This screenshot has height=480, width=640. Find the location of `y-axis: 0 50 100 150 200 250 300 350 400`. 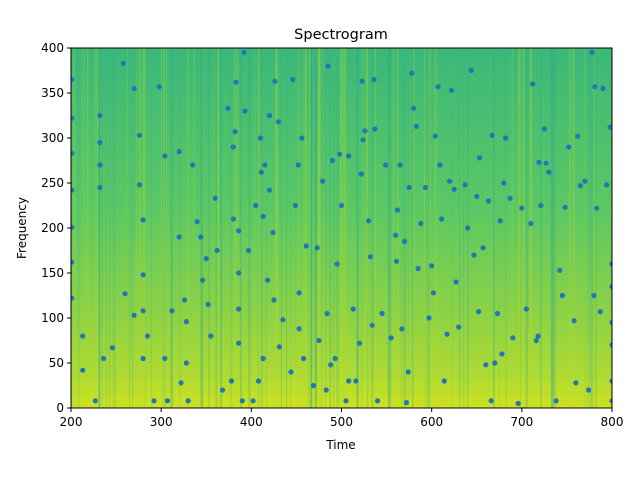

y-axis: 0 50 100 150 200 250 300 350 400 is located at coordinates (56, 228).